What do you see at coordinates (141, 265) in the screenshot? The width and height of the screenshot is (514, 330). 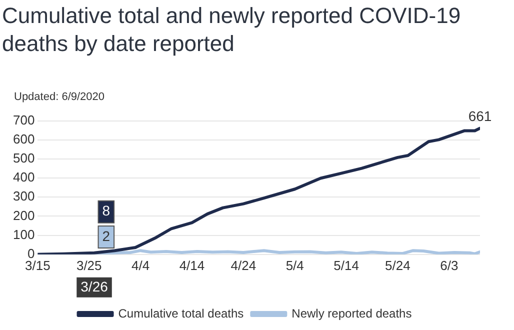 I see `x-tick-label: 4/4` at bounding box center [141, 265].